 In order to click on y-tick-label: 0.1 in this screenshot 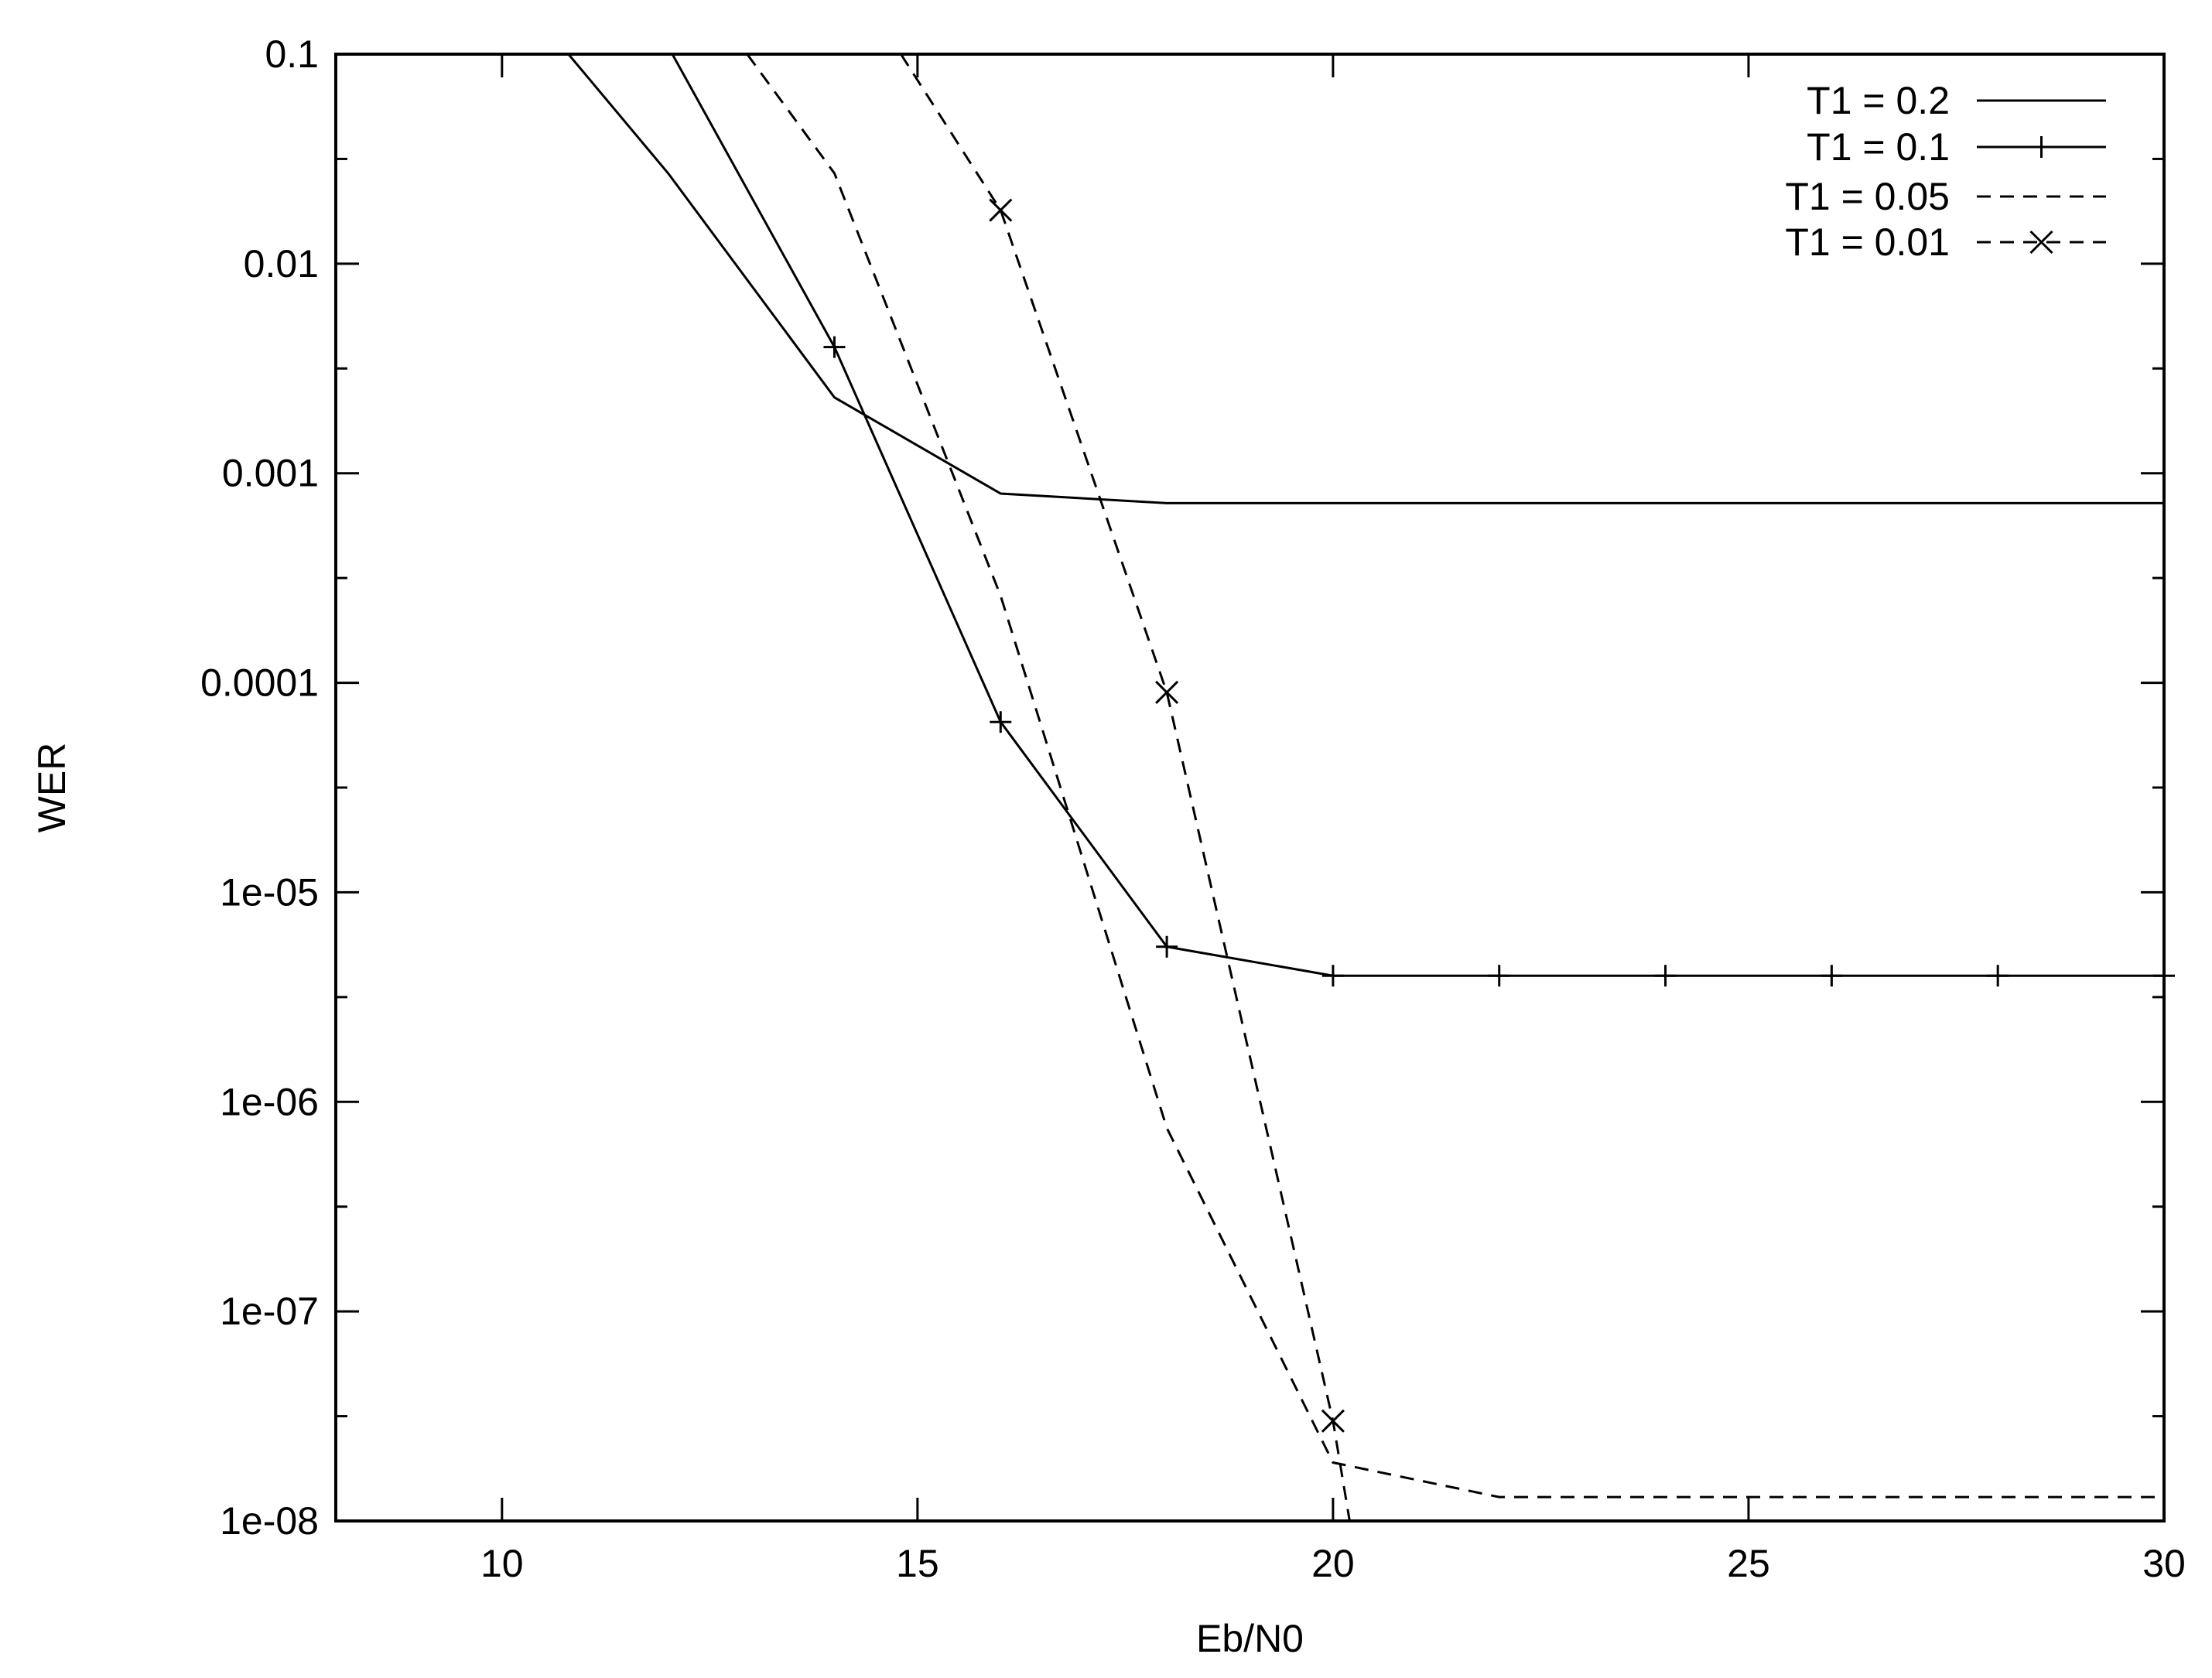, I will do `click(292, 54)`.